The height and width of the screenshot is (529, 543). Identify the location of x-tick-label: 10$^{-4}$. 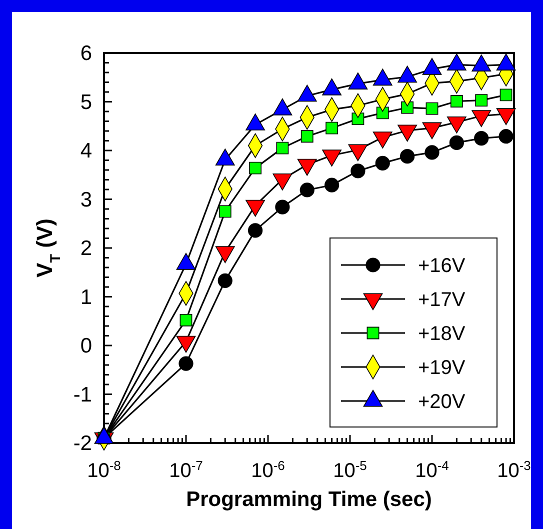
(432, 470).